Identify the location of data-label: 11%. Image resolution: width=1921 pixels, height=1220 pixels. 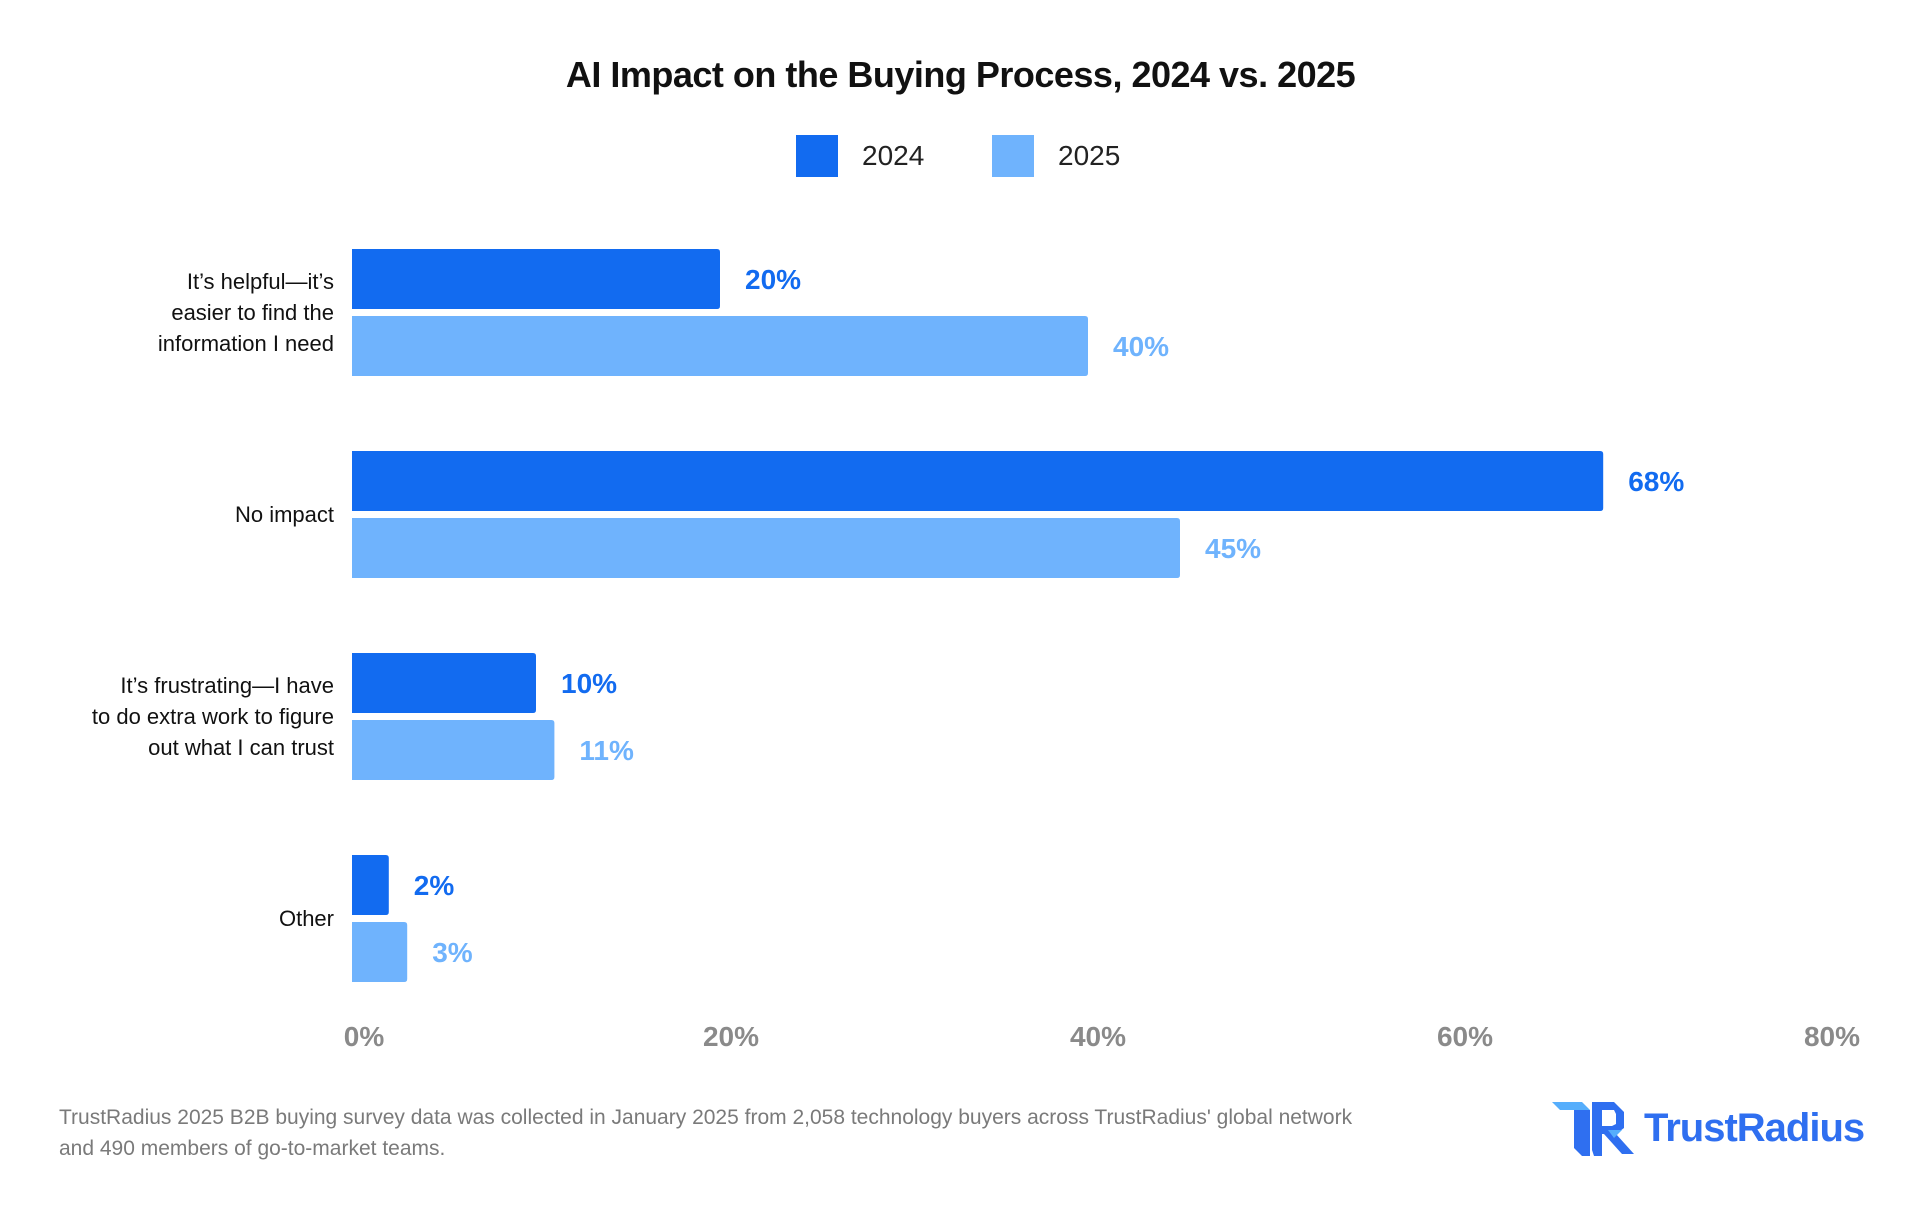
(606, 750).